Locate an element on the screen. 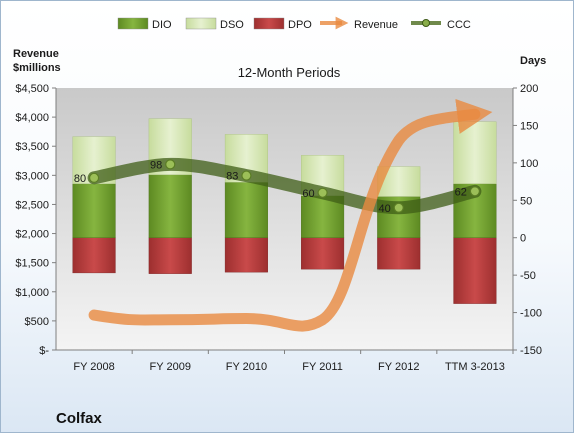  right-tick-label: 200 is located at coordinates (529, 89).